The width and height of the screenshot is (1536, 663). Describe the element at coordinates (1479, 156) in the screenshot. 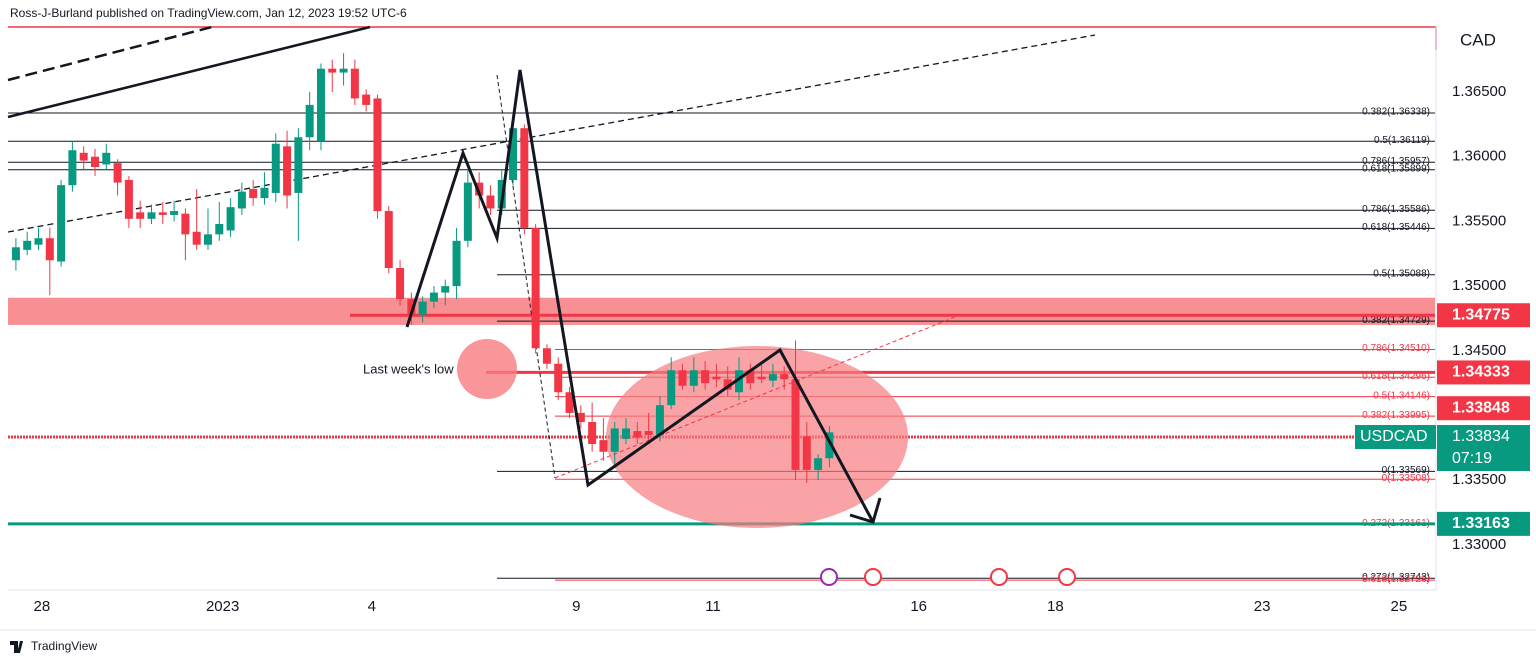

I see `y-tick-label: 1.36000` at that location.